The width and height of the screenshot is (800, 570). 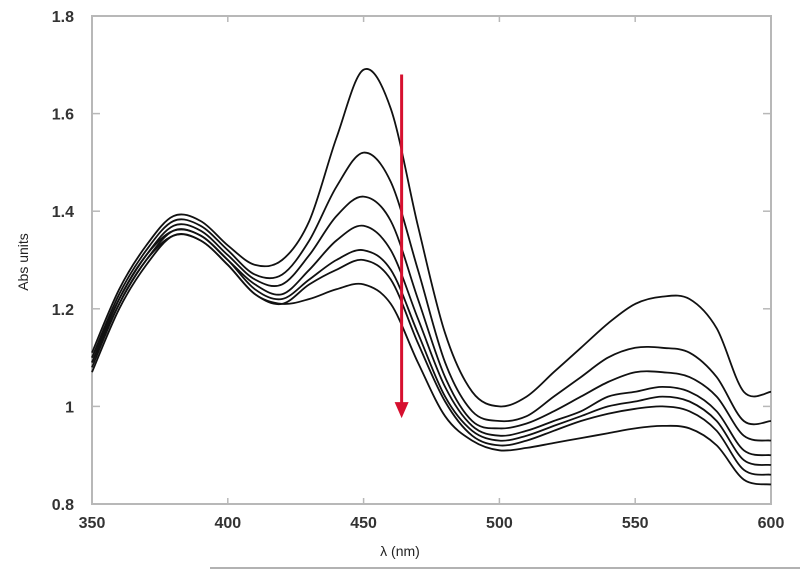 I want to click on y-tick-label: 1, so click(x=69, y=407).